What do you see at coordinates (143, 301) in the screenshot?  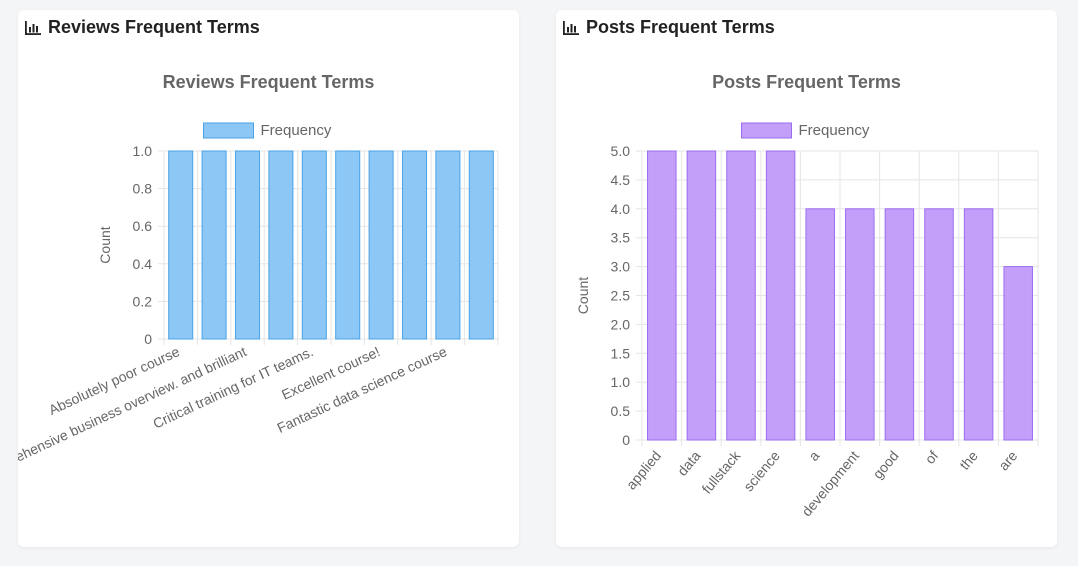 I see `y-tick-label: 0.2` at bounding box center [143, 301].